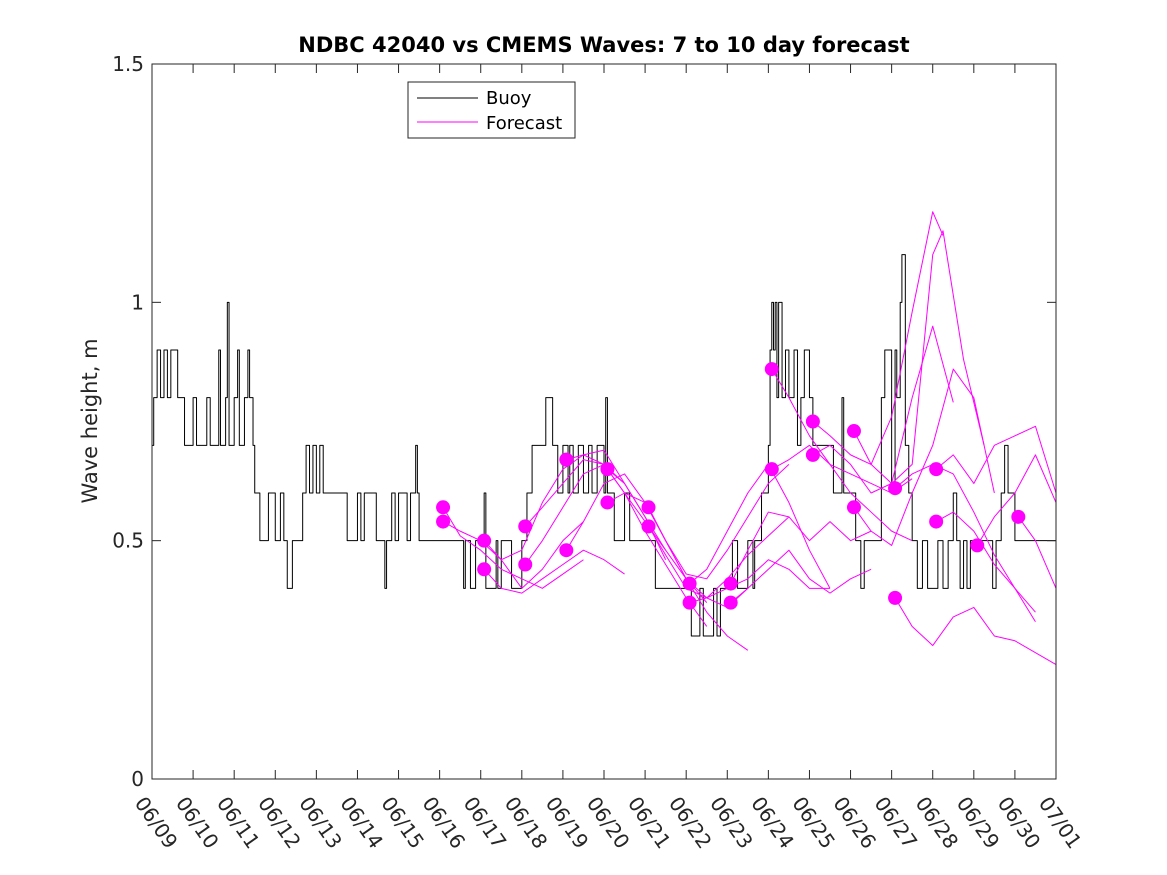 The image size is (1167, 875). What do you see at coordinates (402, 822) in the screenshot?
I see `x-tick-label: 06/15` at bounding box center [402, 822].